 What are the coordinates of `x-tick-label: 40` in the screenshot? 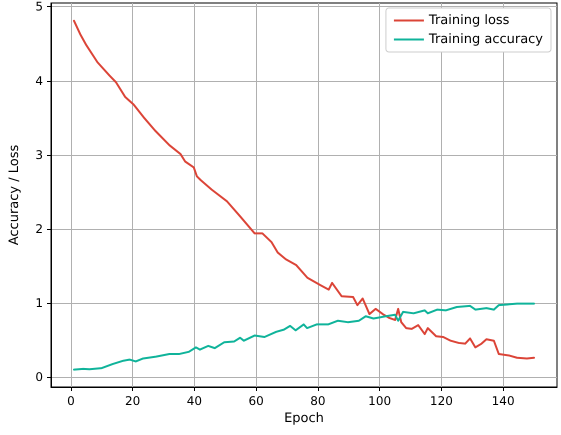 It's located at (194, 401).